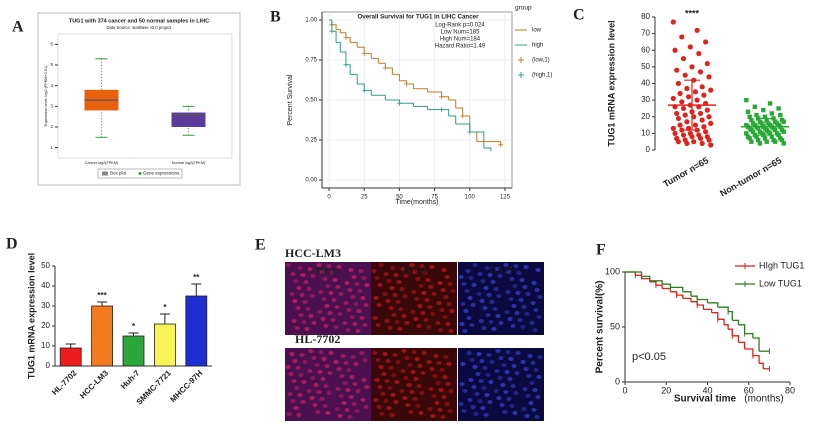  What do you see at coordinates (45, 285) in the screenshot?
I see `y-tick-label: 40` at bounding box center [45, 285].